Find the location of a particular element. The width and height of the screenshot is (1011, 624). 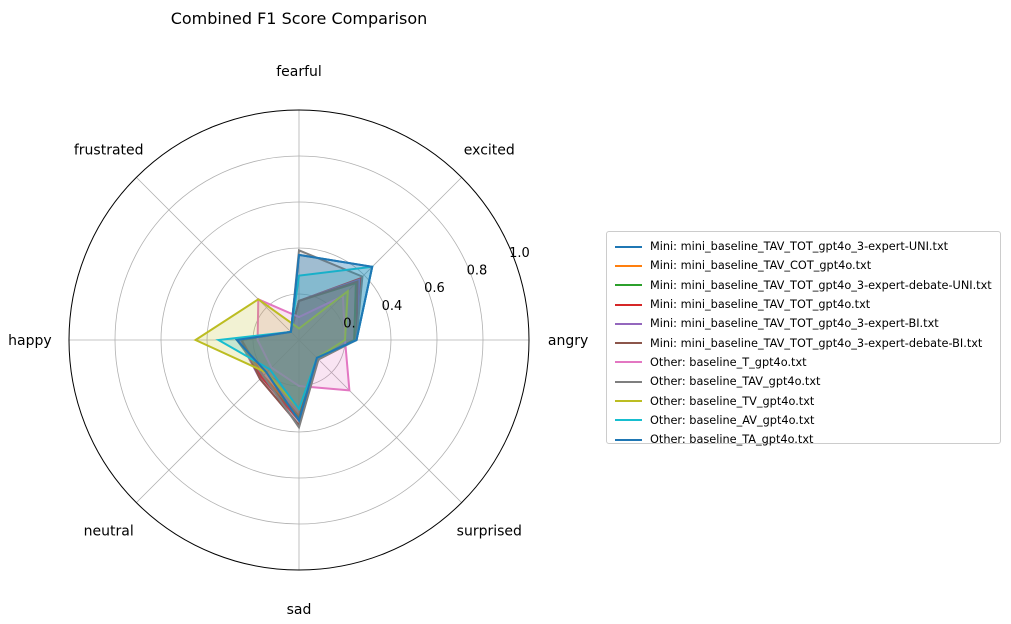

axis-label-neutral: neutral is located at coordinates (109, 531).